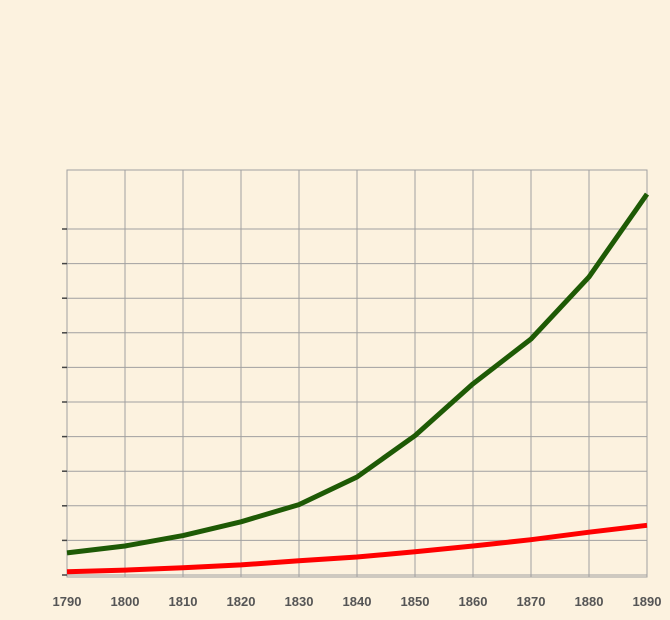  What do you see at coordinates (241, 601) in the screenshot?
I see `x-tick-label: 1820` at bounding box center [241, 601].